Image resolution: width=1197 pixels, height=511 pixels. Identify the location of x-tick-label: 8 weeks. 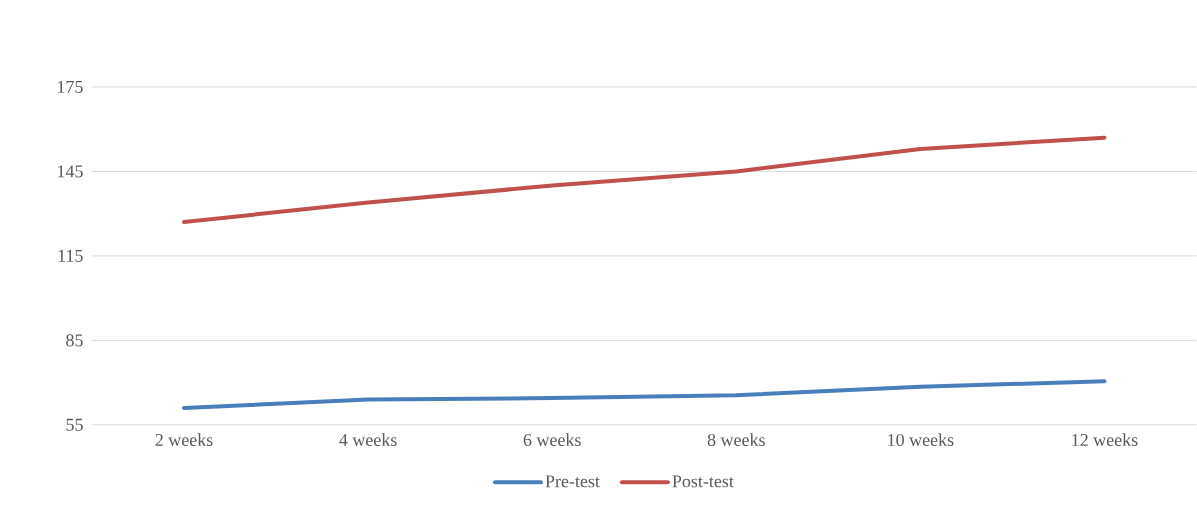
(736, 440).